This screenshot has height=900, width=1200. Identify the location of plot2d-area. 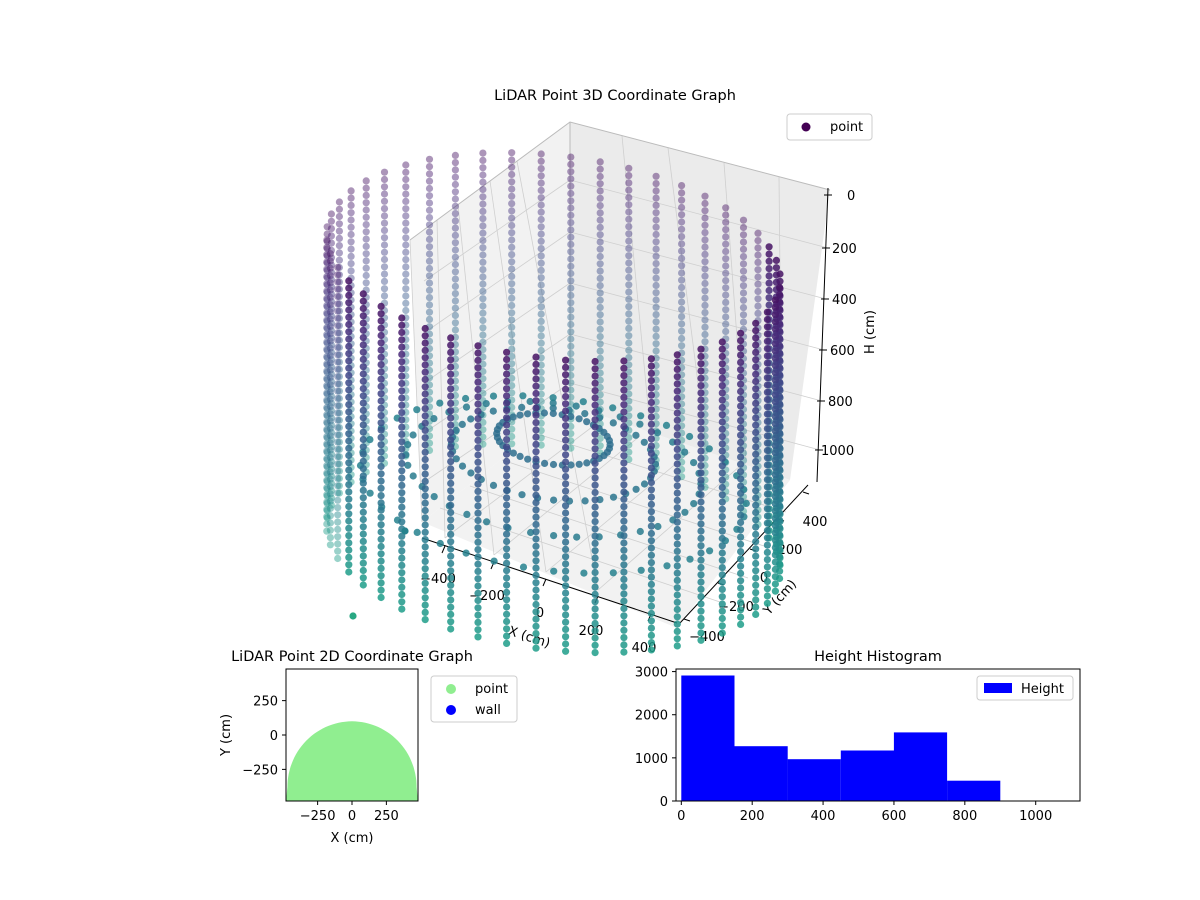
(352, 761).